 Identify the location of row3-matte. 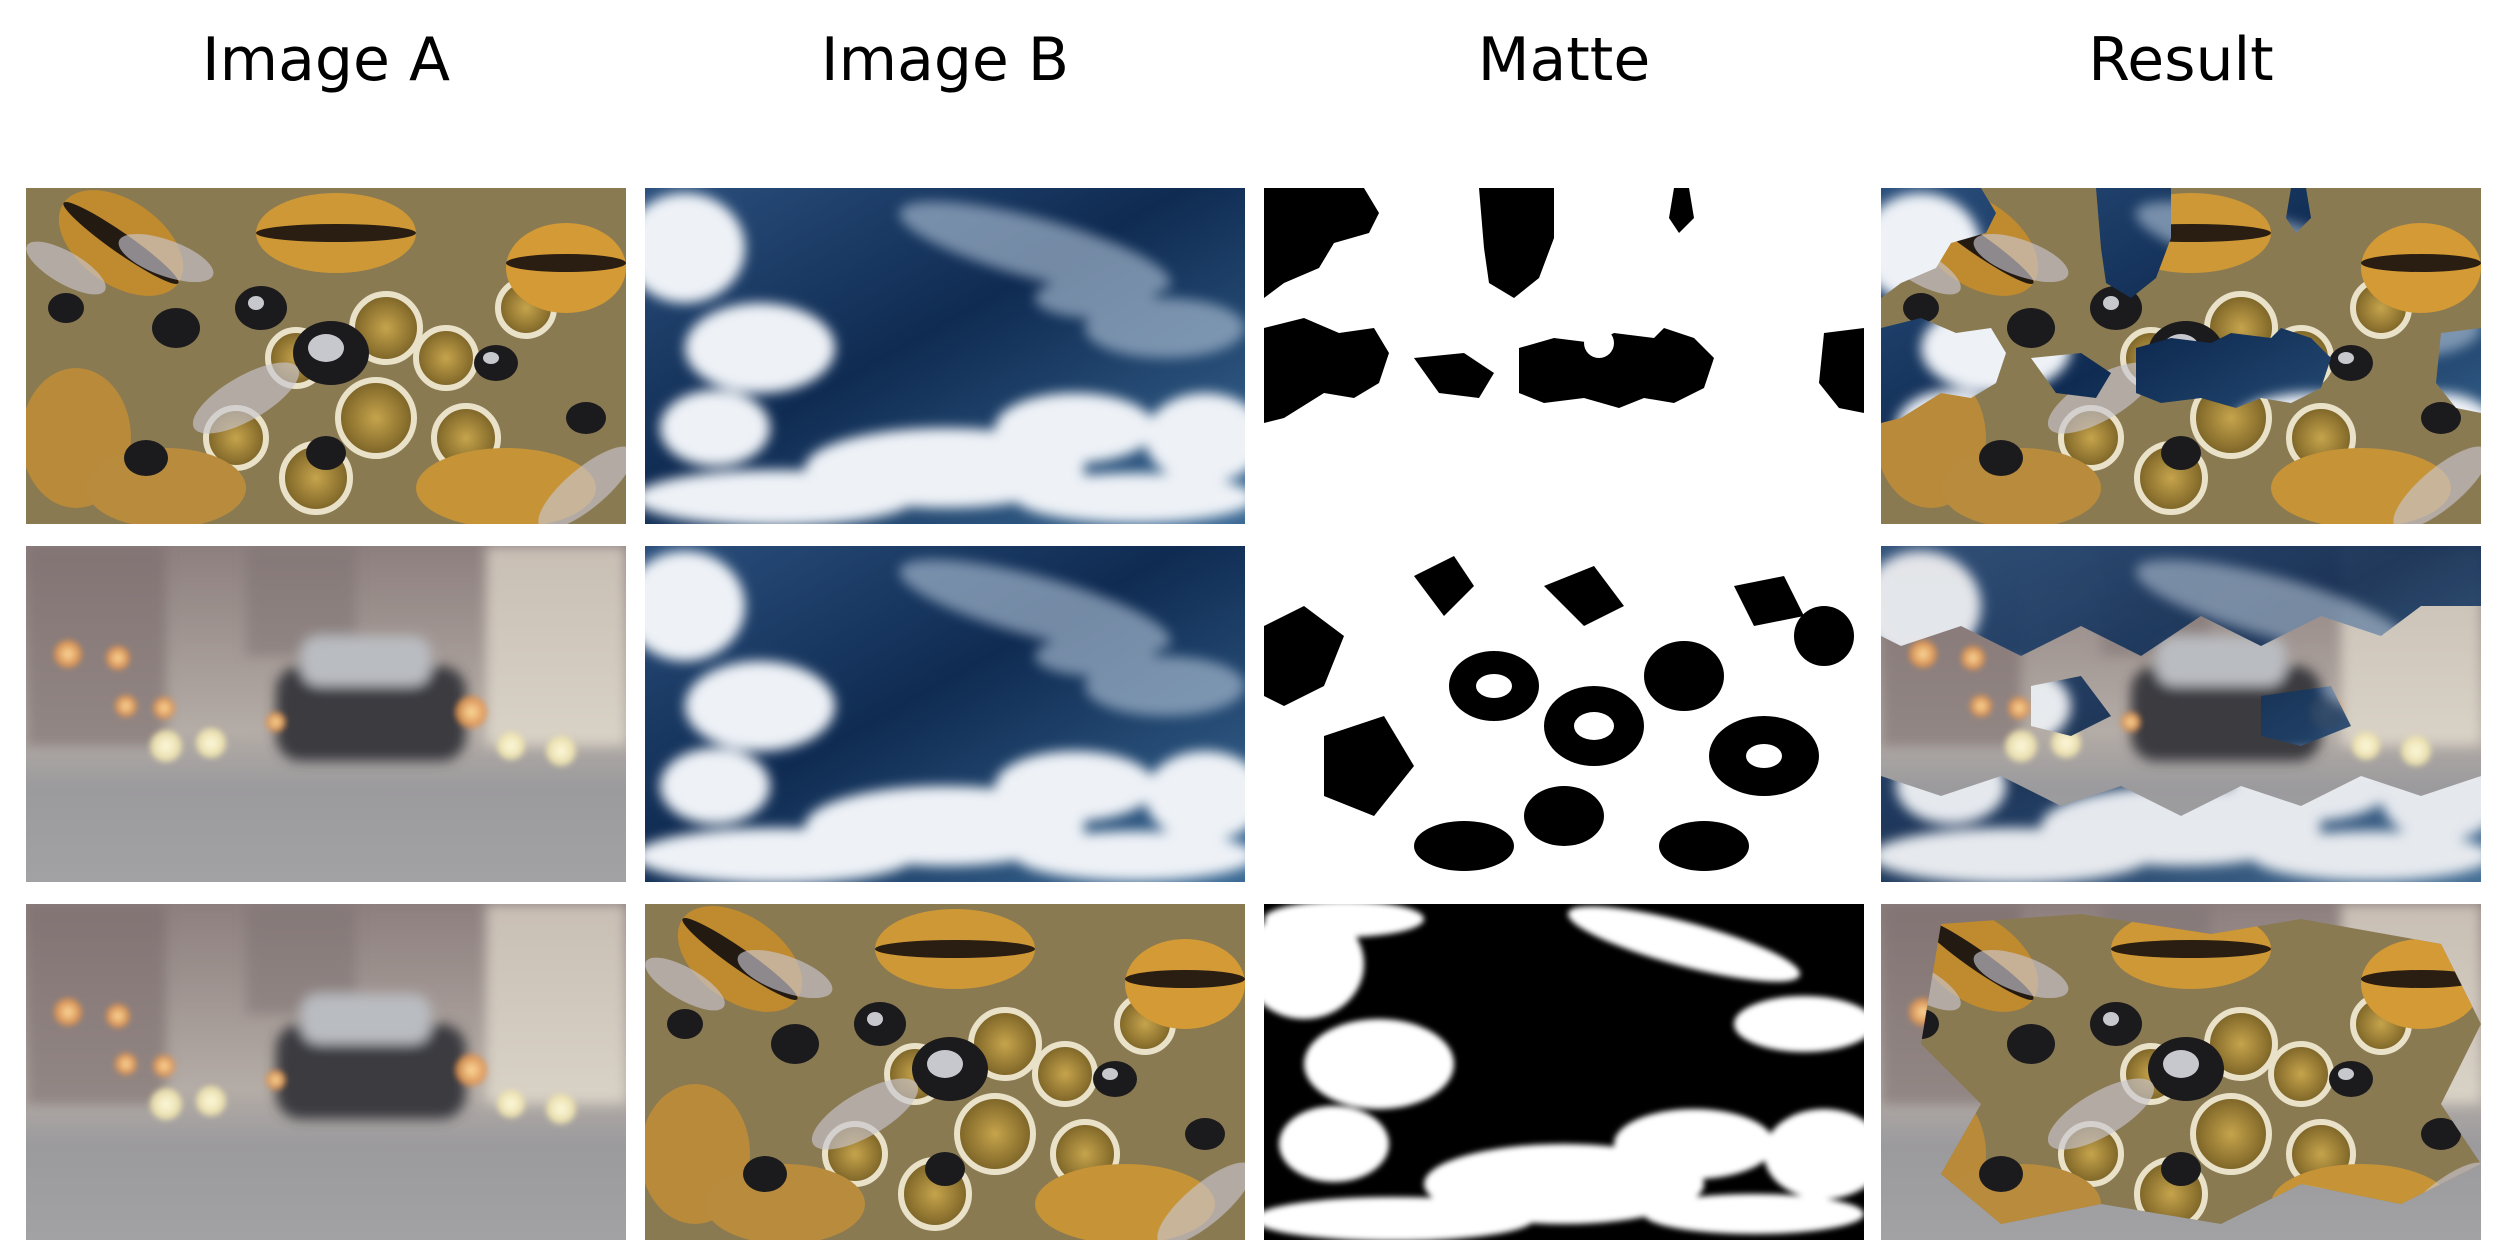
(1564, 1072).